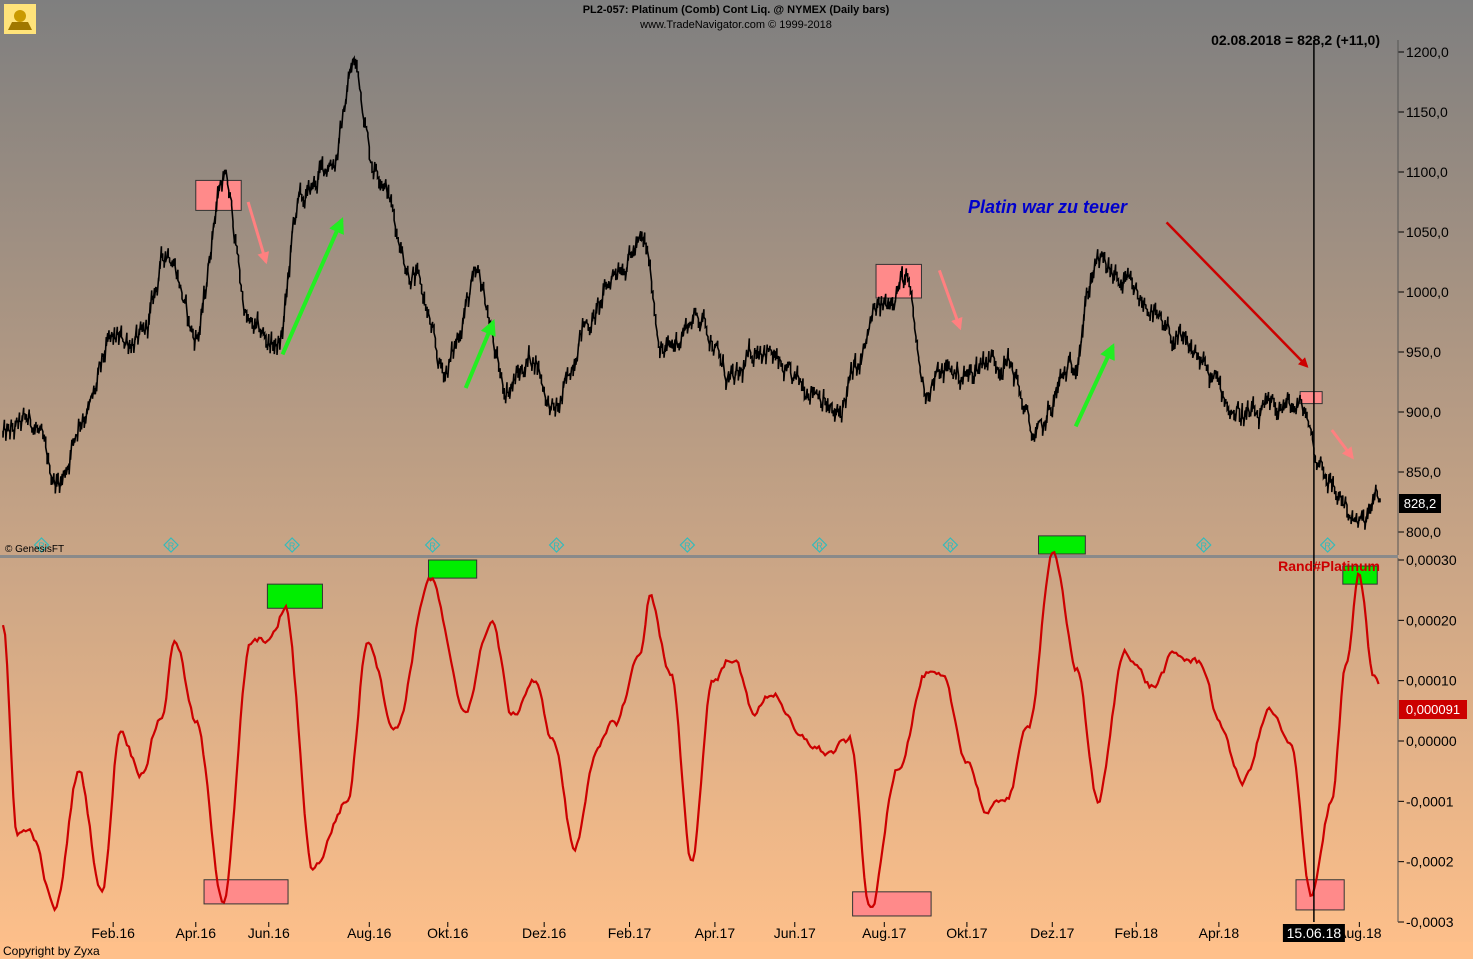 Image resolution: width=1473 pixels, height=964 pixels. What do you see at coordinates (1431, 681) in the screenshot?
I see `indicator-tick-label: 0,00010` at bounding box center [1431, 681].